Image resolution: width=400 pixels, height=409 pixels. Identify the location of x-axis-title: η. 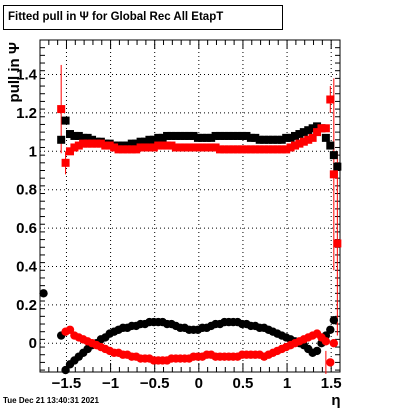
(335, 400).